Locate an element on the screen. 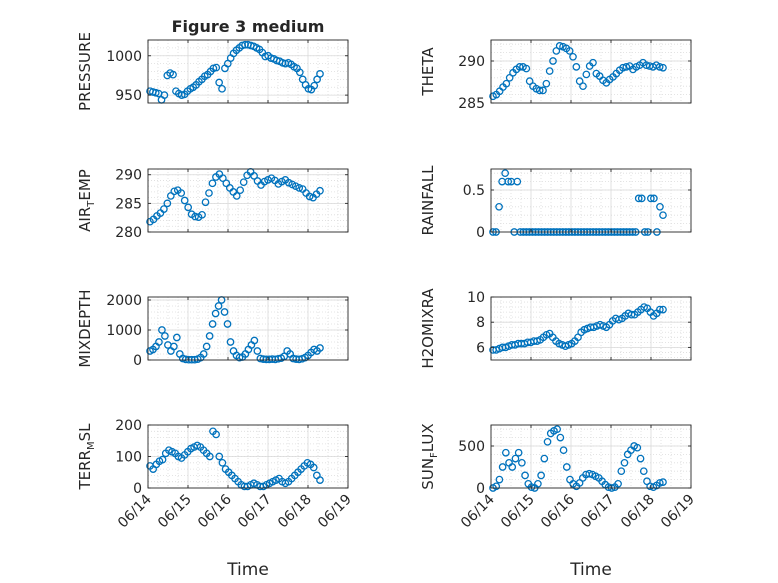 This screenshot has width=778, height=583. y-axis-label: AIRTEMP is located at coordinates (86, 200).